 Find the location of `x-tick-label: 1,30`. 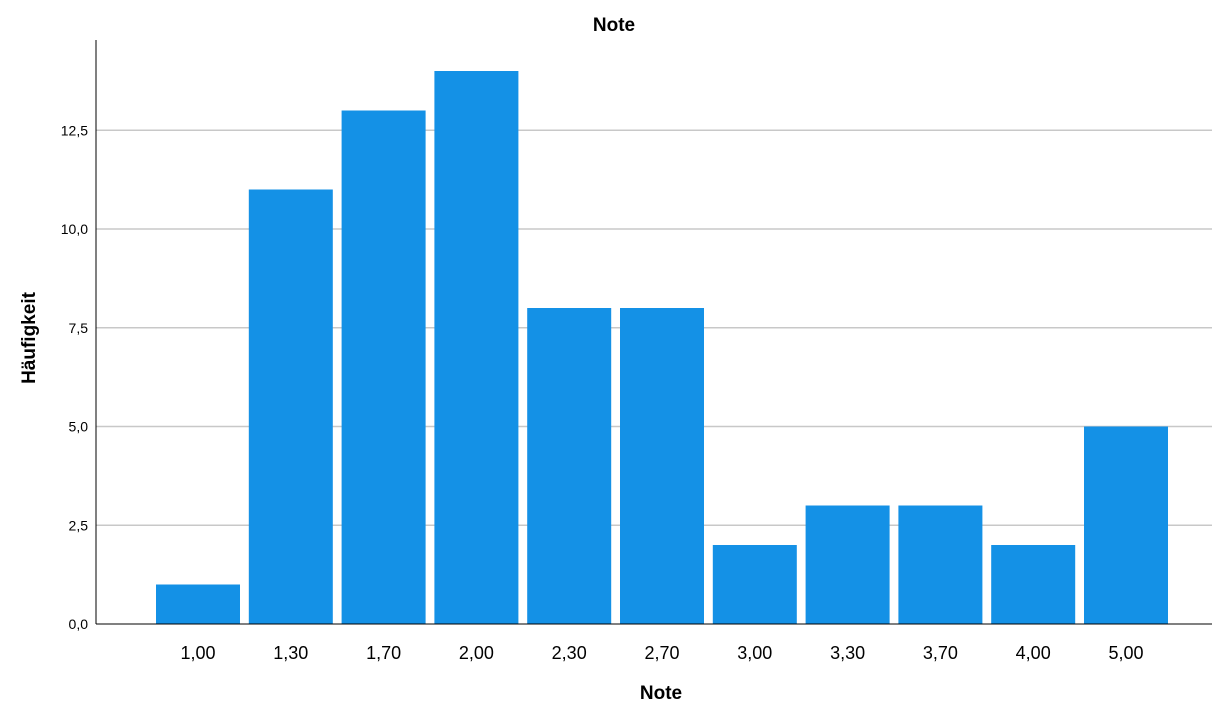

x-tick-label: 1,30 is located at coordinates (290, 653).